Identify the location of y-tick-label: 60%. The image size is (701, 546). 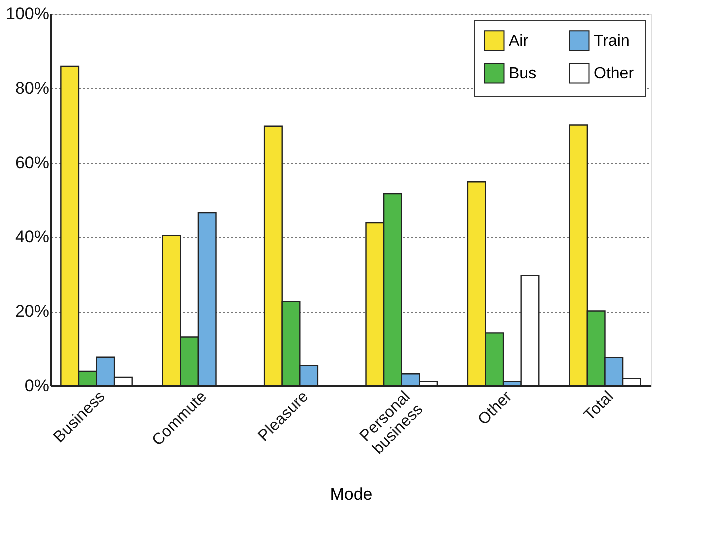
(32, 162).